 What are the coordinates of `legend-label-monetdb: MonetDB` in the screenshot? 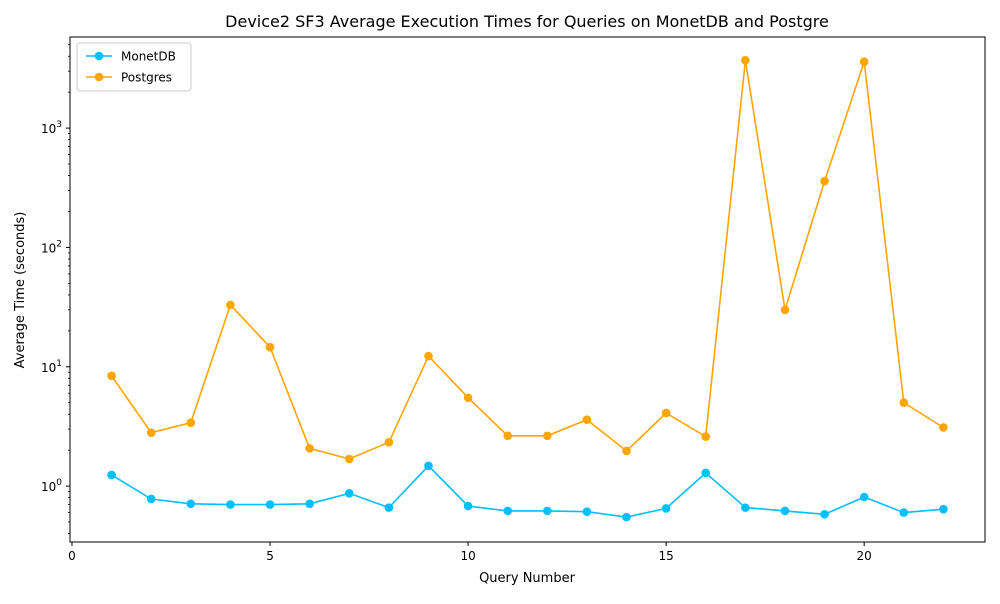 It's located at (148, 57).